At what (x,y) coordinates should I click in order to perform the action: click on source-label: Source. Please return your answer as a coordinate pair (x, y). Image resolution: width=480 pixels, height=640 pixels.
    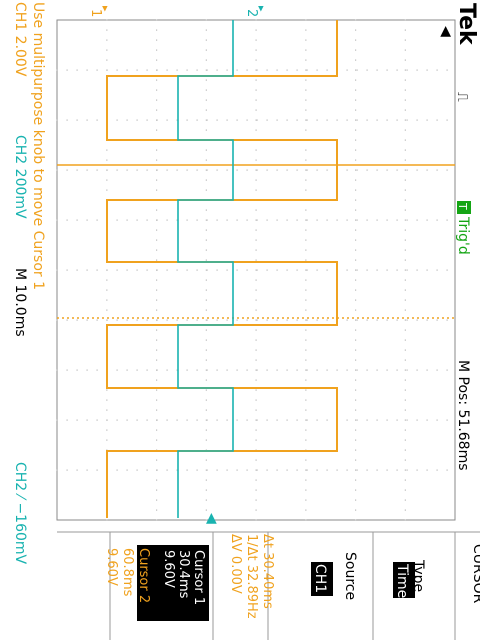
    Looking at the image, I should click on (350, 576).